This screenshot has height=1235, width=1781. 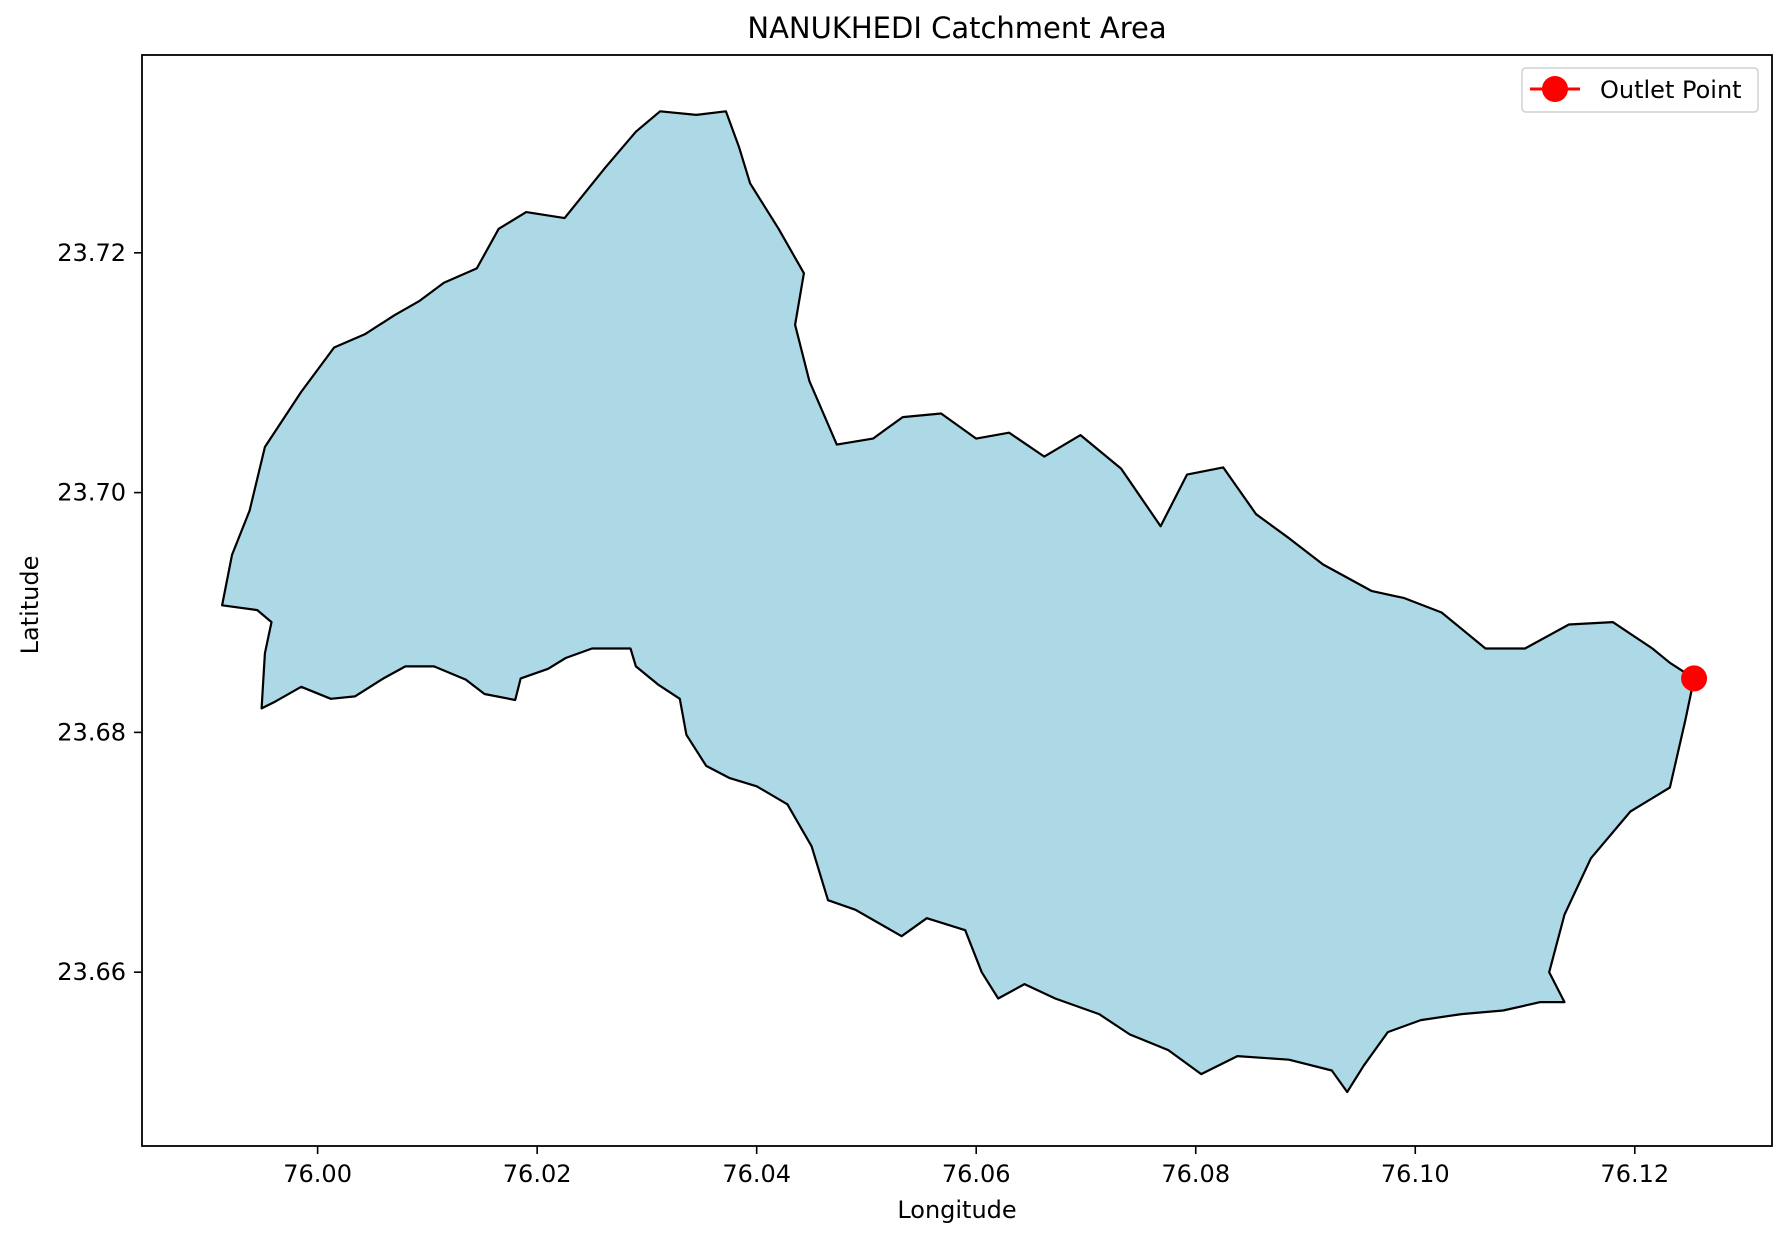 What do you see at coordinates (1671, 90) in the screenshot?
I see `legend-outlet-label: Outlet Point` at bounding box center [1671, 90].